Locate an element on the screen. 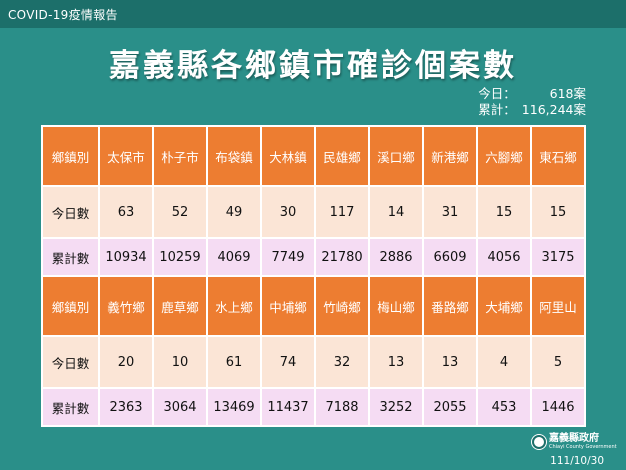 Image resolution: width=626 pixels, height=470 pixels. summary-total-value: 116,244案 is located at coordinates (553, 109).